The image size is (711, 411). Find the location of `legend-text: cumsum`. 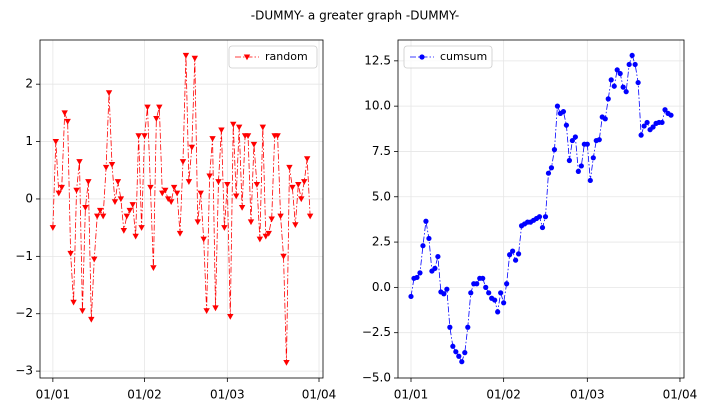

legend-text: cumsum is located at coordinates (463, 56).